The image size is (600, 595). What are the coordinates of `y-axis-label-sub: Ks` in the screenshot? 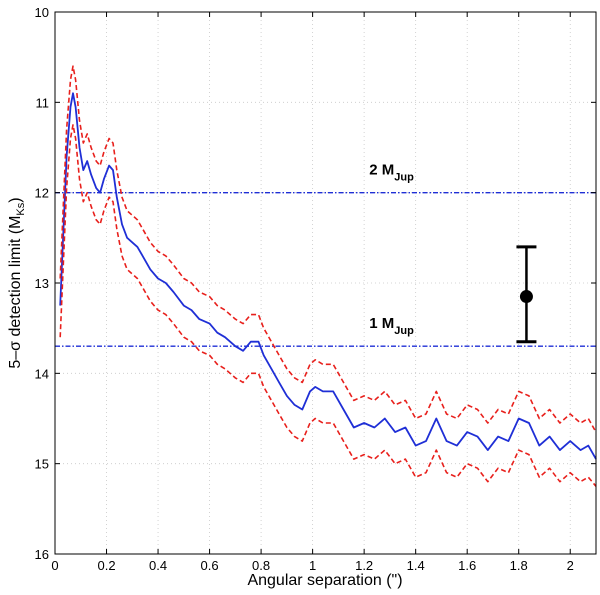 It's located at (21, 208).